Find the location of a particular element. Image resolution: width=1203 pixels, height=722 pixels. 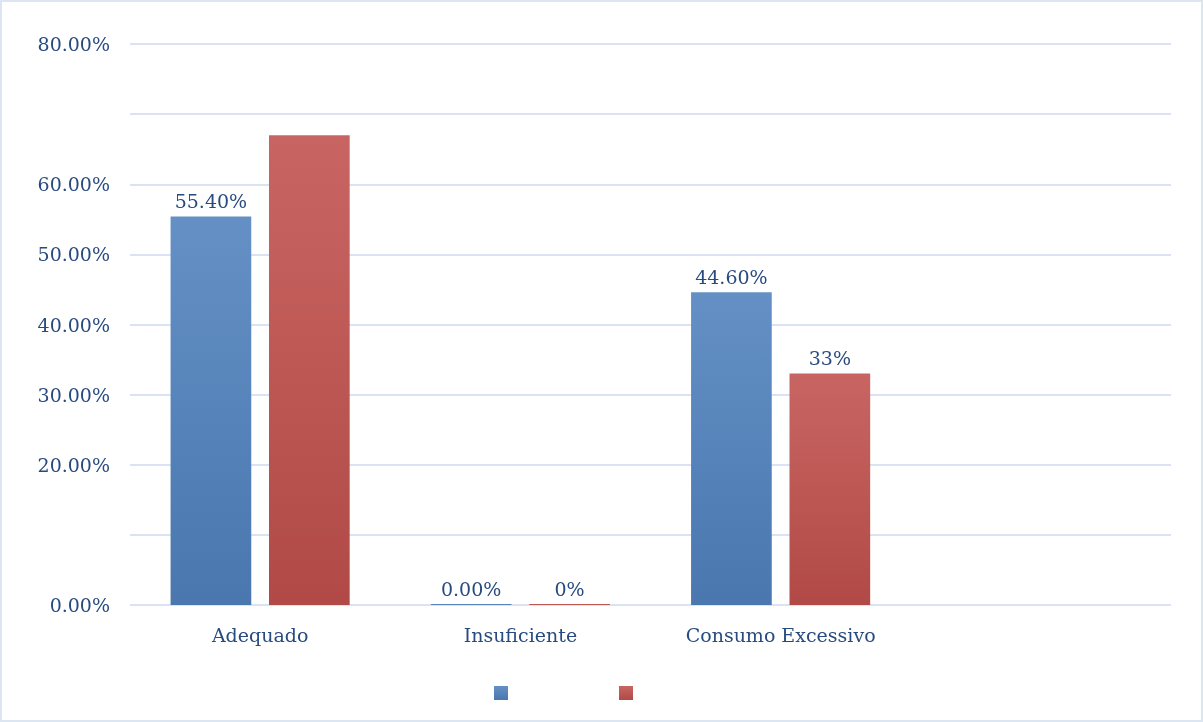

x-tick-label: Consumo Excessivo is located at coordinates (780, 634).